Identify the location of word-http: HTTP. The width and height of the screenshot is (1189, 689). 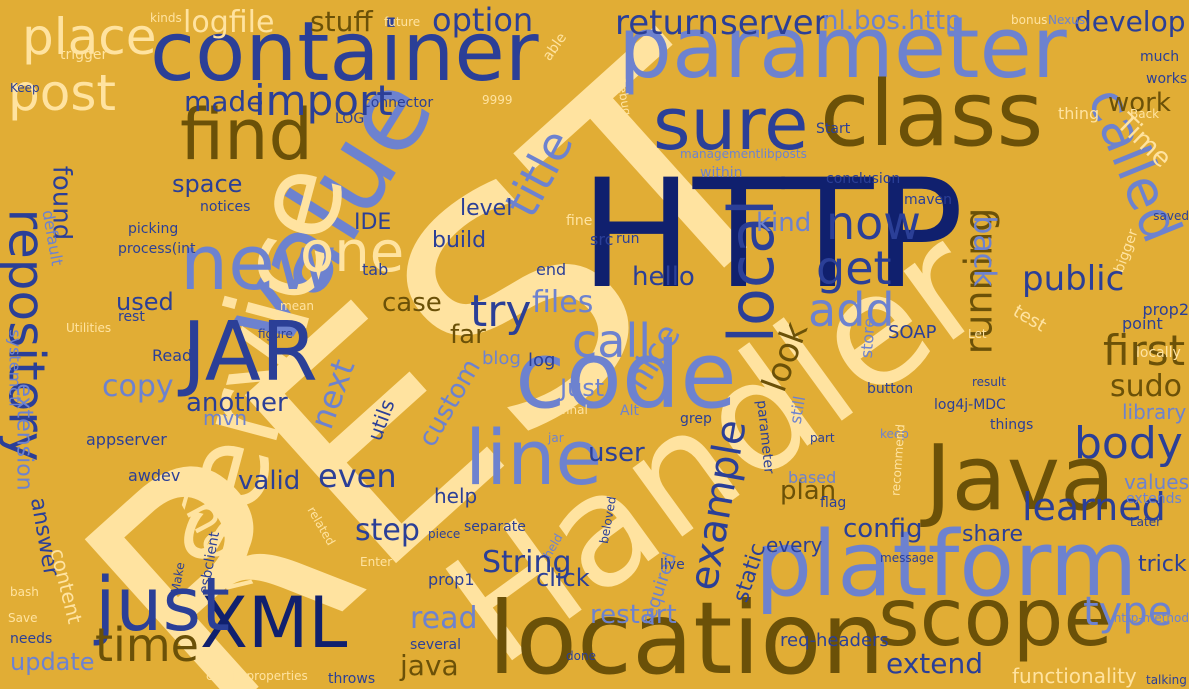
(772, 235).